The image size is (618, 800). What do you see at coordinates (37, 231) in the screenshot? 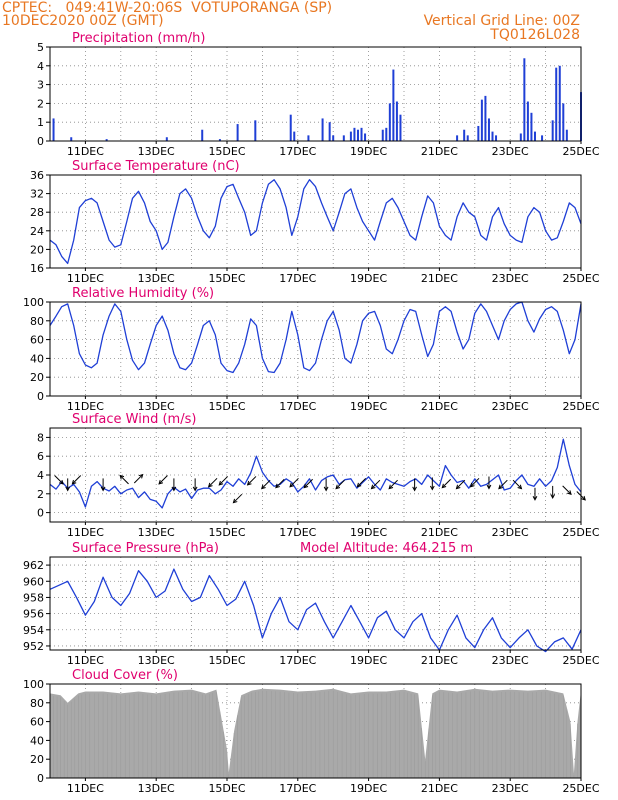
I see `y-tick-label: 24` at bounding box center [37, 231].